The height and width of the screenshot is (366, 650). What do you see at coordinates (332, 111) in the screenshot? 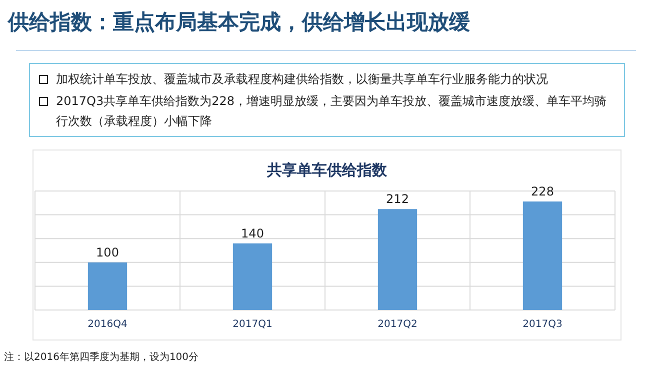
I see `text: 2017Q3共享单车供给指数为228，增速明显放缓，主要因为单车投放、覆盖城市速度放缓、单车平均骑行次数（承载程度）小幅下降` at bounding box center [332, 111].